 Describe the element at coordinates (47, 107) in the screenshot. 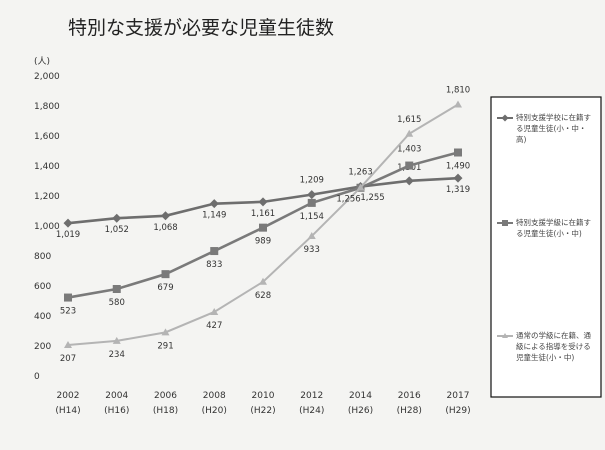

I see `y-tick-label: 1,800` at that location.